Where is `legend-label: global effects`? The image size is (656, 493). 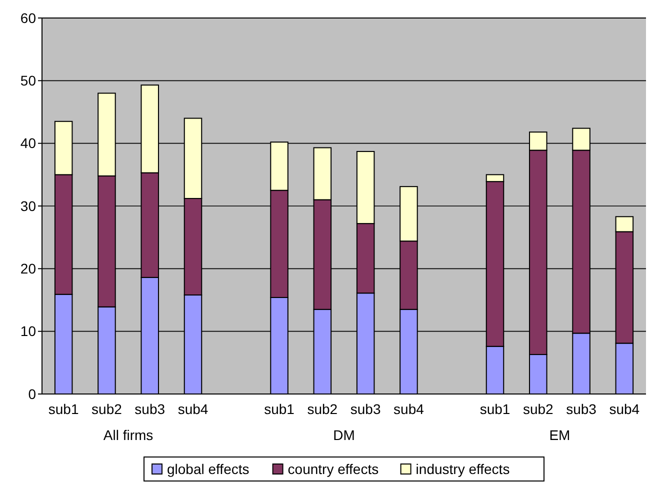 legend-label: global effects is located at coordinates (208, 468).